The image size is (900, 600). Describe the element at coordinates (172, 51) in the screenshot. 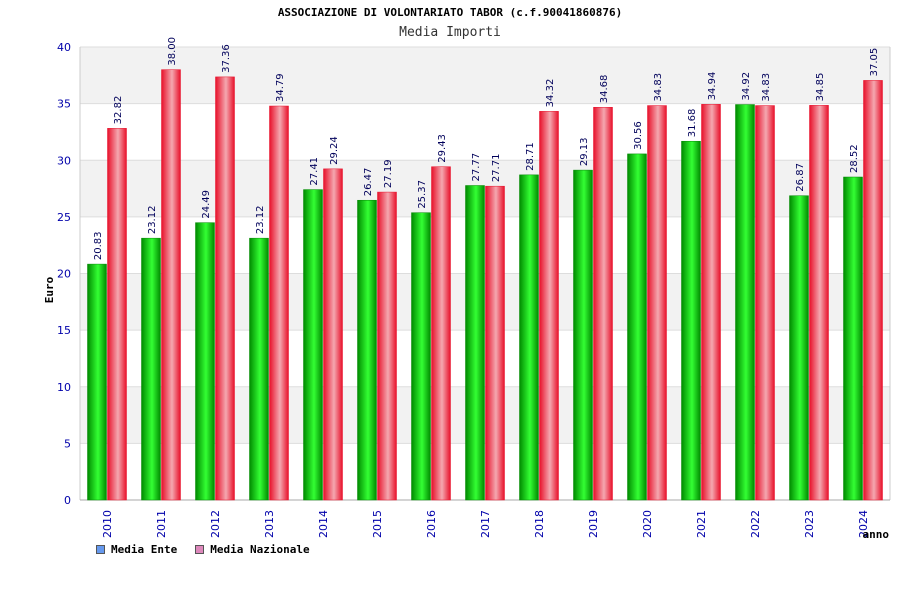

I see `data-label: 38.00` at that location.